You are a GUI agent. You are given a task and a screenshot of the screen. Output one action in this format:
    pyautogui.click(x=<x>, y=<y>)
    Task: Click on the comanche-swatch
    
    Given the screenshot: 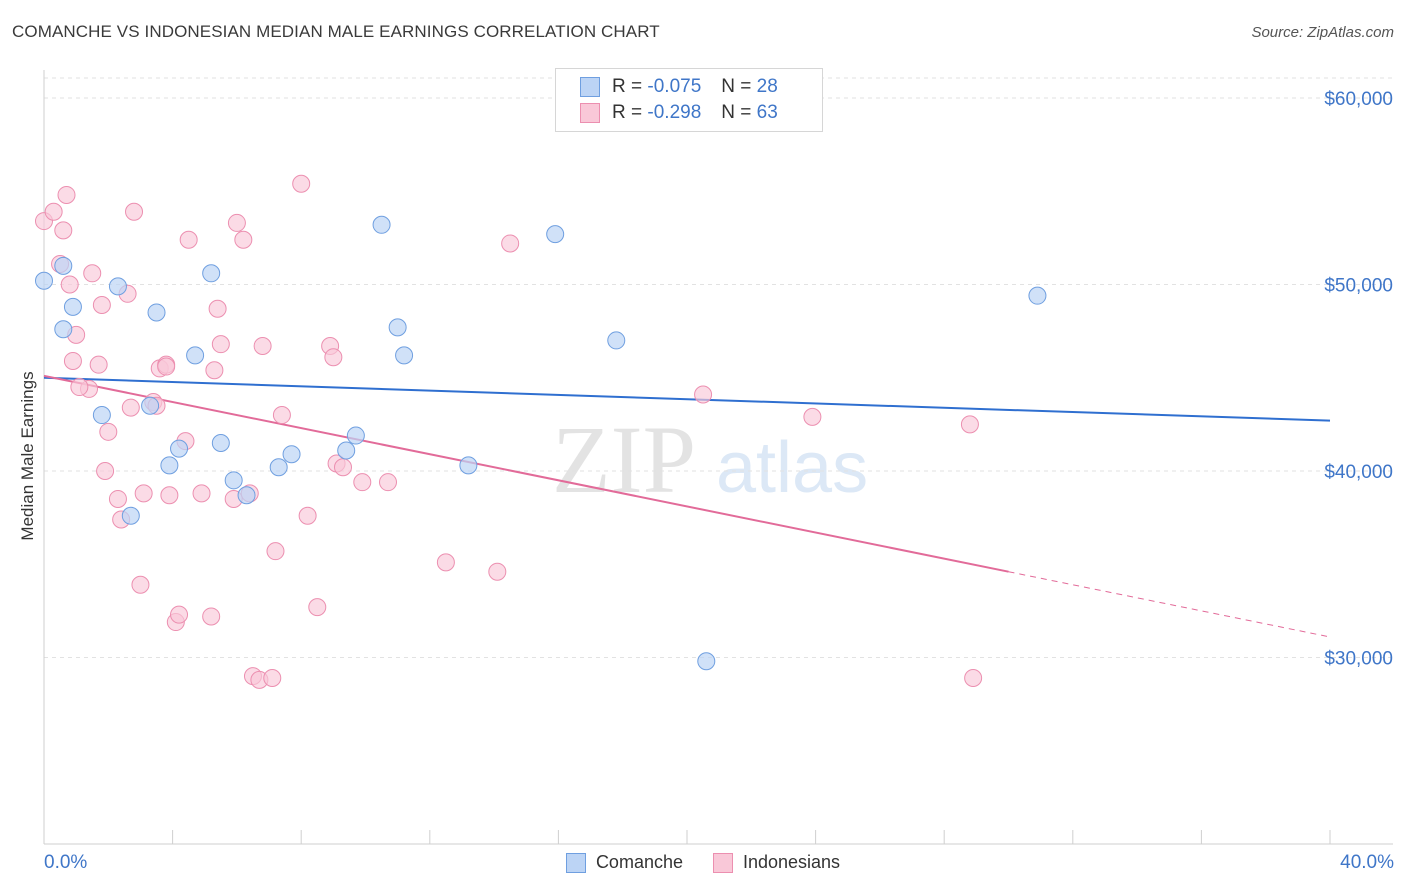 What is the action you would take?
    pyautogui.click(x=590, y=87)
    